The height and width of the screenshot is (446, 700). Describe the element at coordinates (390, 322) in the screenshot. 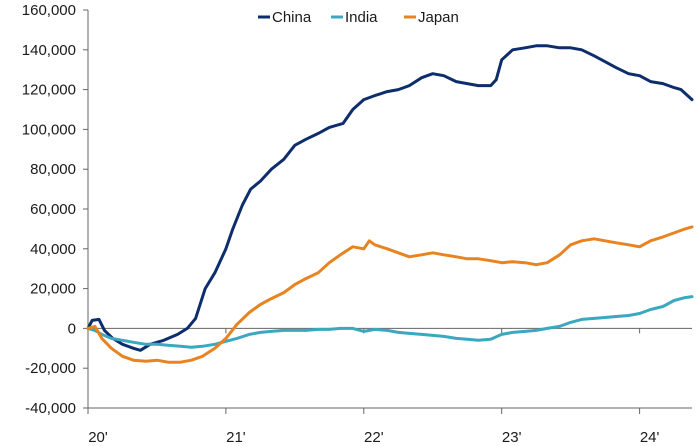

I see `series-line-india` at that location.